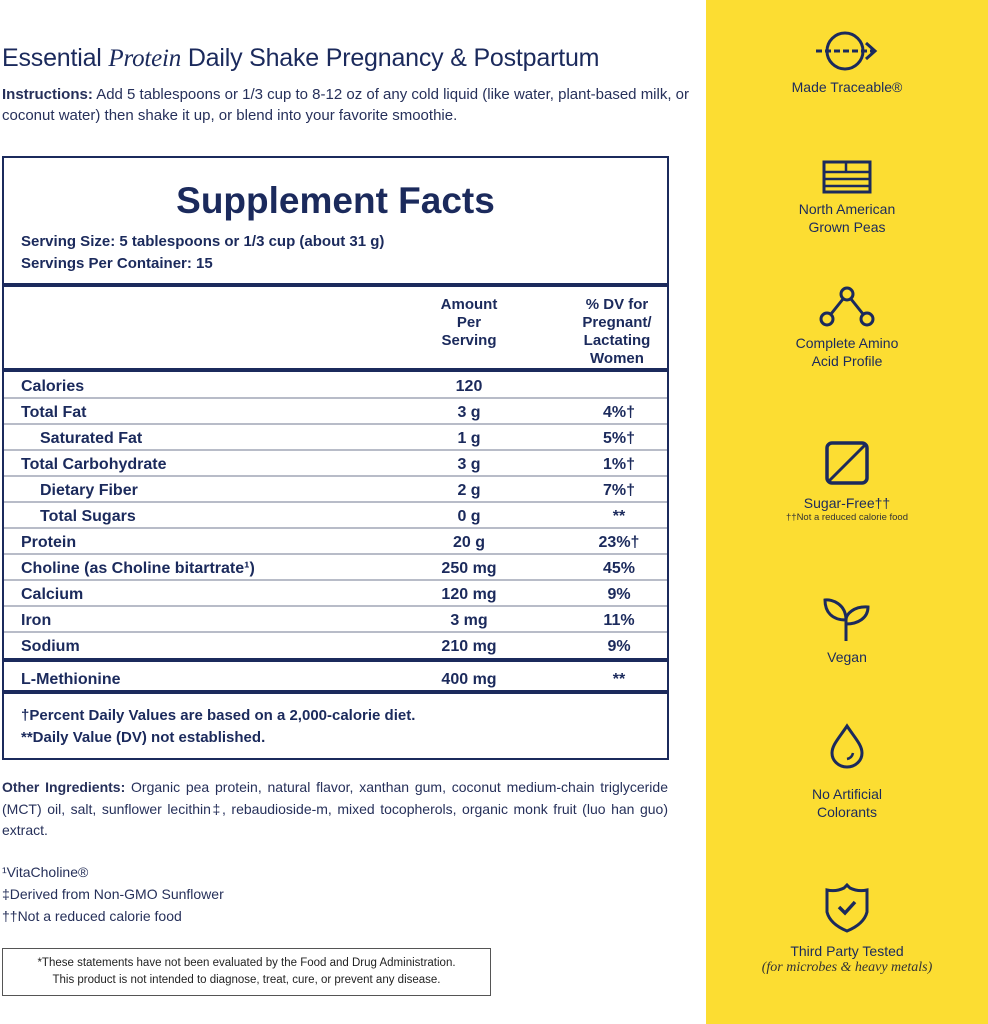  Describe the element at coordinates (335, 542) in the screenshot. I see `nutrient-row: Protein 20 g 23%†` at that location.